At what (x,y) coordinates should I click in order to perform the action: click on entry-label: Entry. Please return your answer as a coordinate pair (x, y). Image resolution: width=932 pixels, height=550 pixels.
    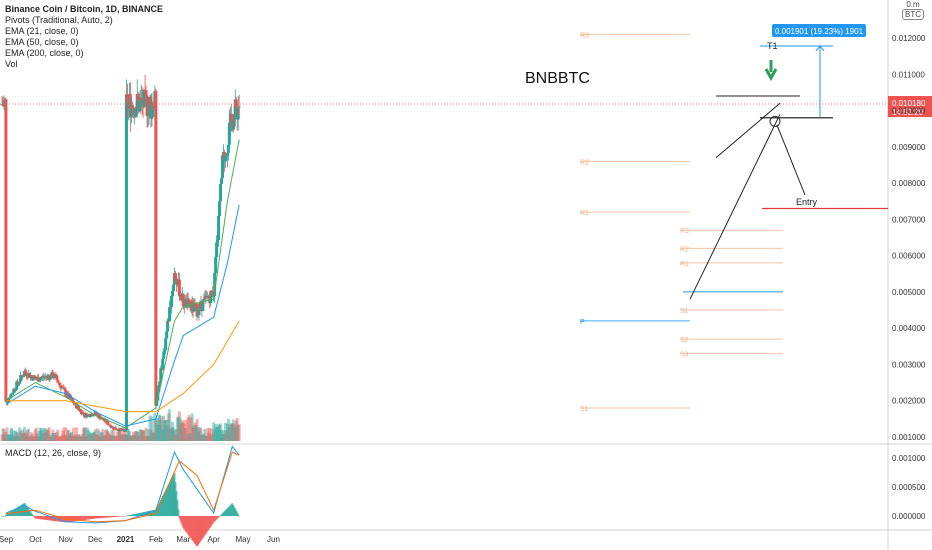
    Looking at the image, I should click on (807, 202).